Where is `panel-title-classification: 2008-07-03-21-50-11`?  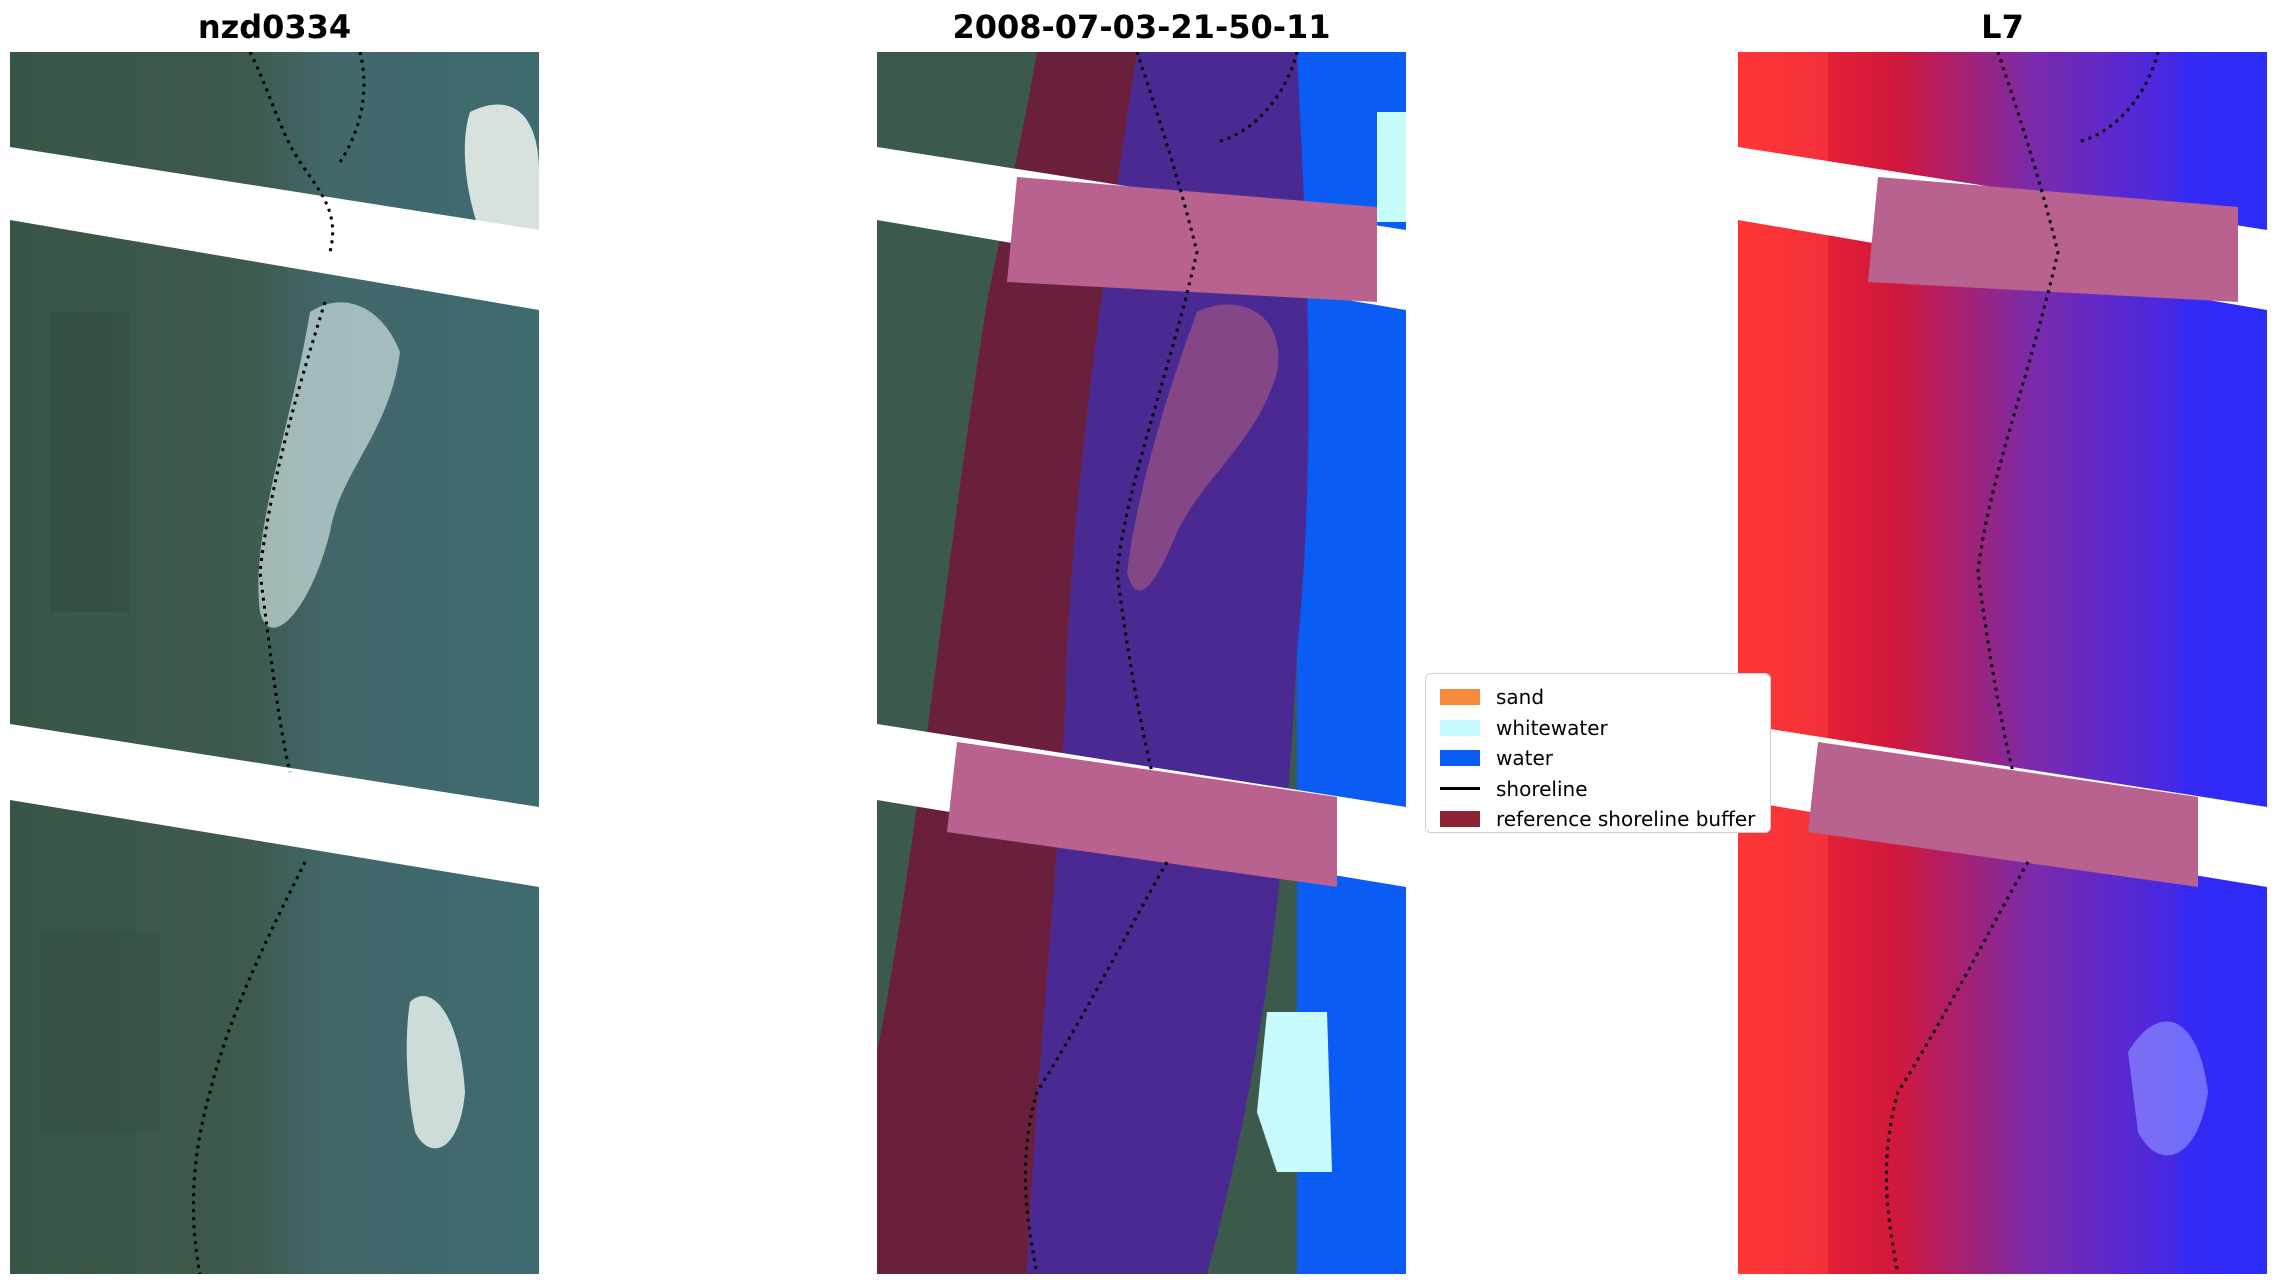
panel-title-classification: 2008-07-03-21-50-11 is located at coordinates (1141, 27).